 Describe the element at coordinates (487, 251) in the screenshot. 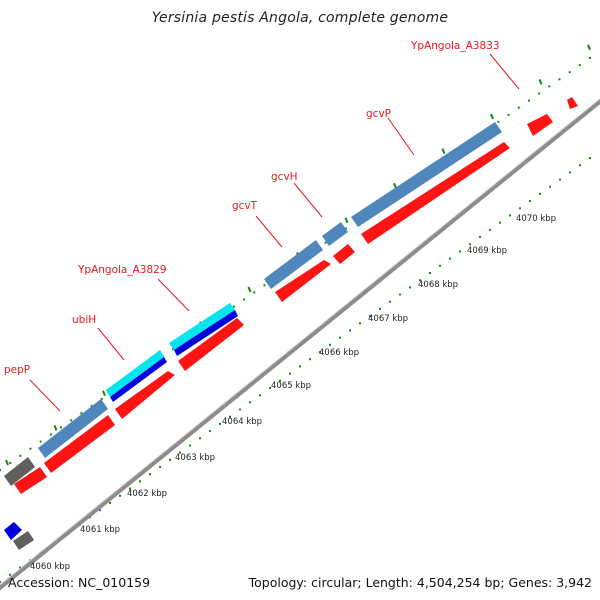

I see `scale-label: 4069 kbp` at that location.